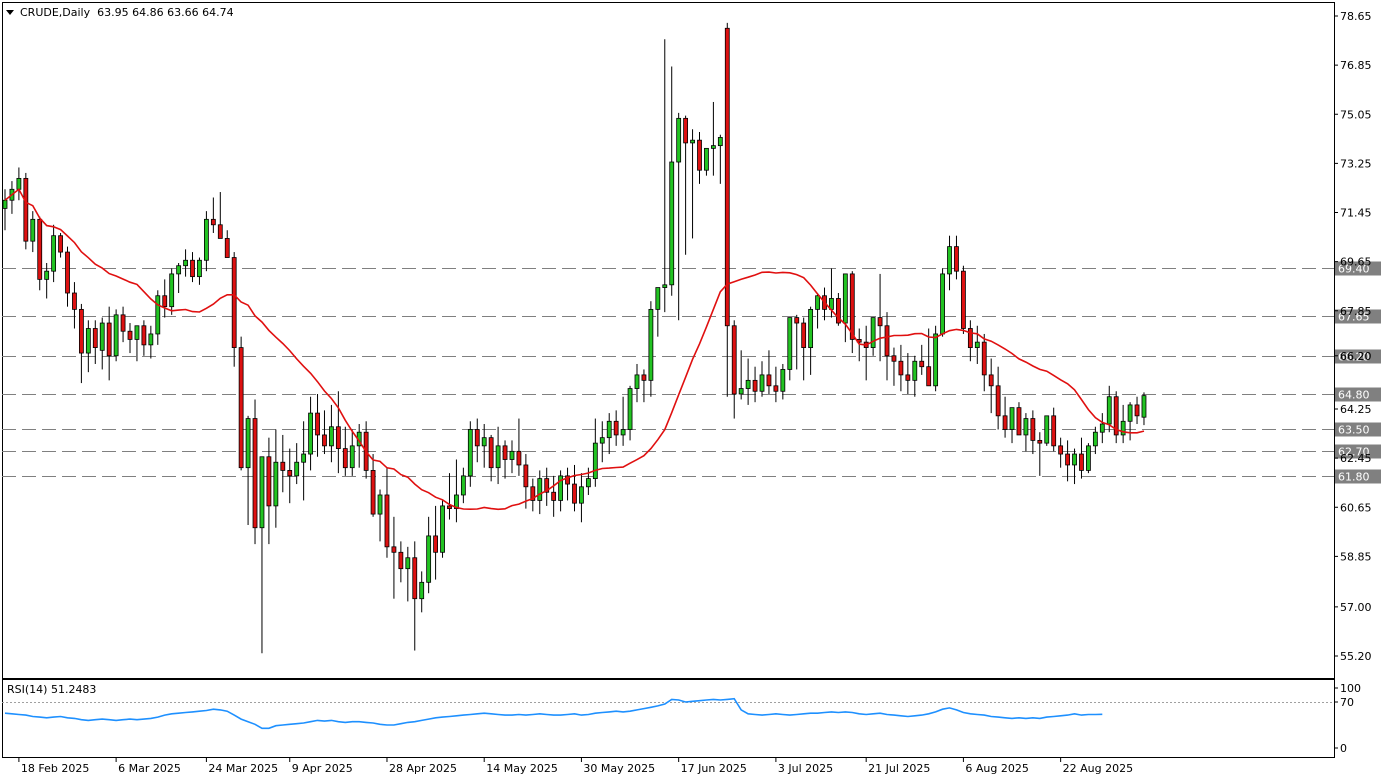  I want to click on caret-down-icon, so click(10, 12).